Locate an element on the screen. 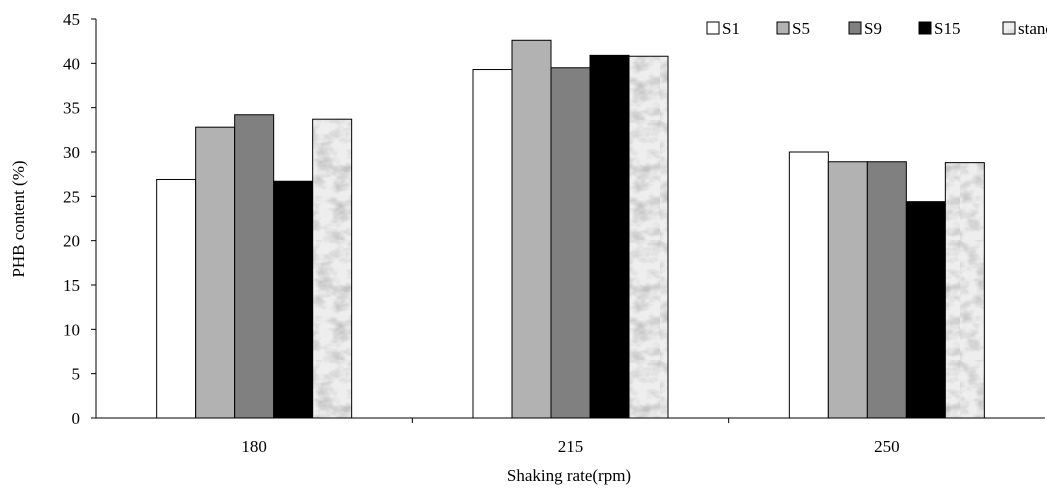 This screenshot has width=1047, height=489. legend: S1 S5 S9 S15 standard is located at coordinates (876, 28).